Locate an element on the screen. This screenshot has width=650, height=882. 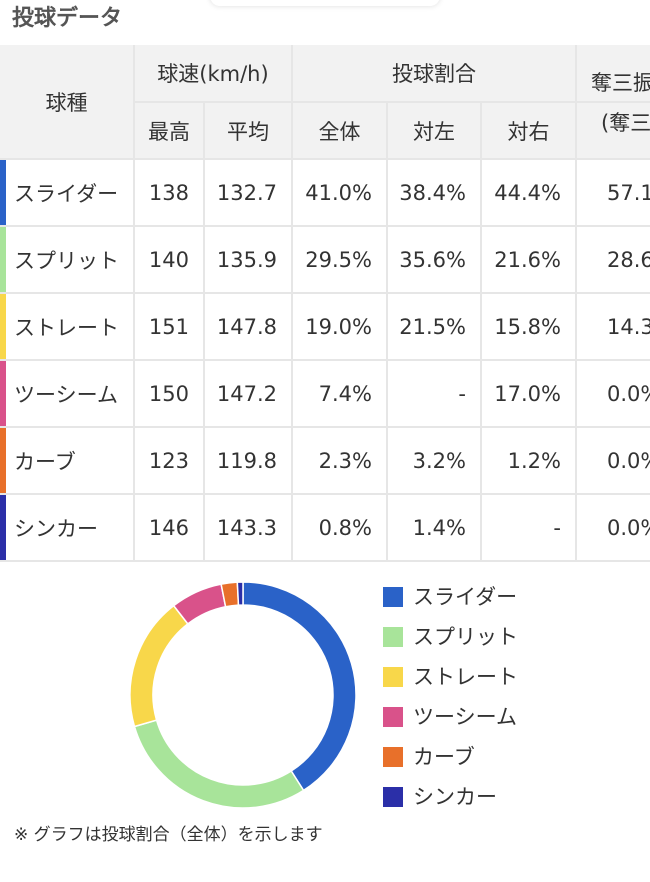
table-cell: 147.8 is located at coordinates (249, 327).